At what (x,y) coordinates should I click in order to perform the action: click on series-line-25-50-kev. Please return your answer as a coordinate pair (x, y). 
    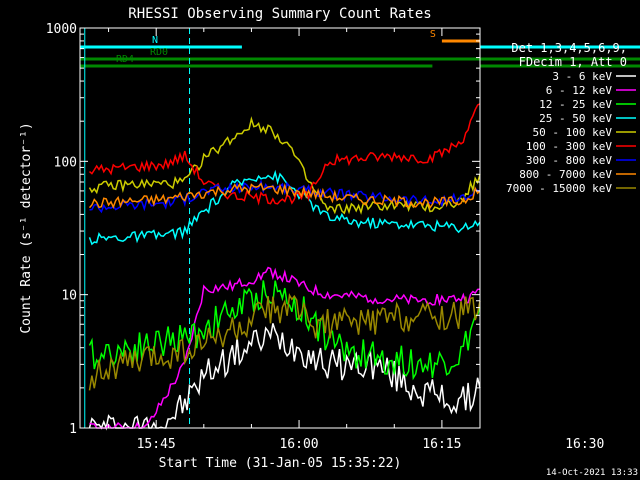
    Looking at the image, I should click on (284, 207).